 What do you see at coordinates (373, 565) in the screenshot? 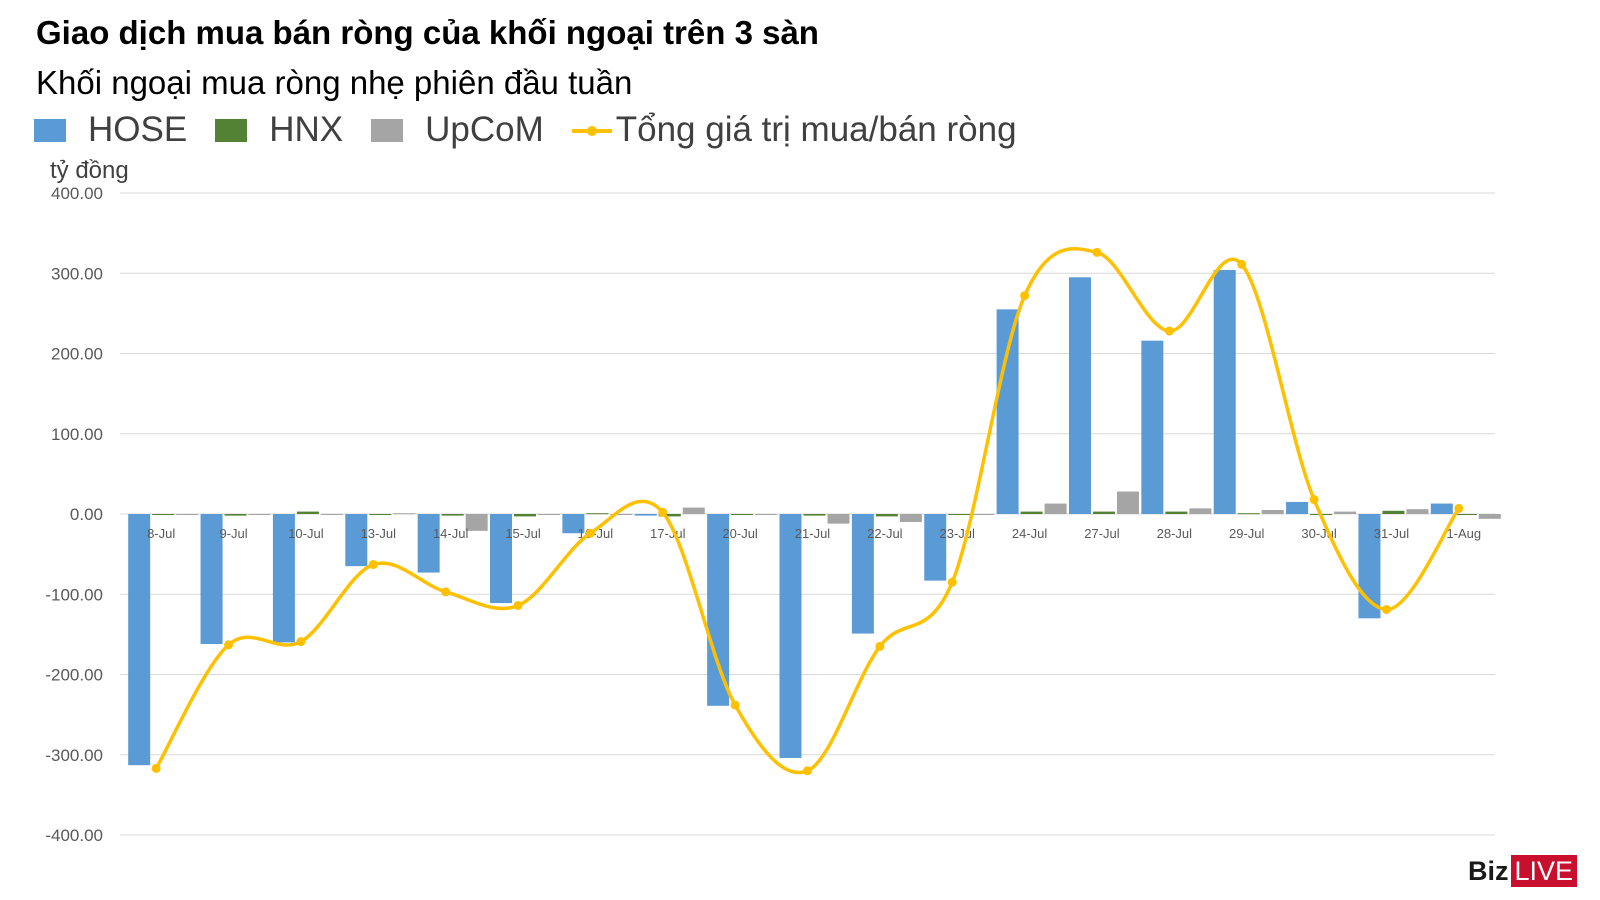
I see `point-total-13-Jul` at bounding box center [373, 565].